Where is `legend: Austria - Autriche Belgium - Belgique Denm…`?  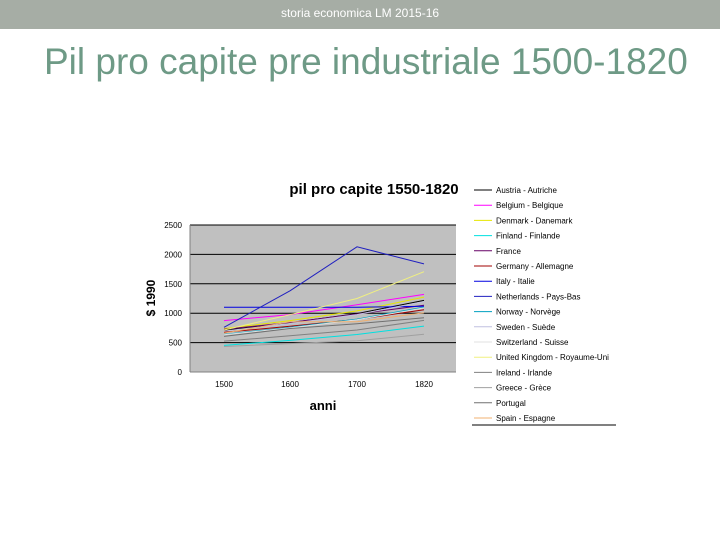 legend: Austria - Autriche Belgium - Belgique Denm… is located at coordinates (544, 306).